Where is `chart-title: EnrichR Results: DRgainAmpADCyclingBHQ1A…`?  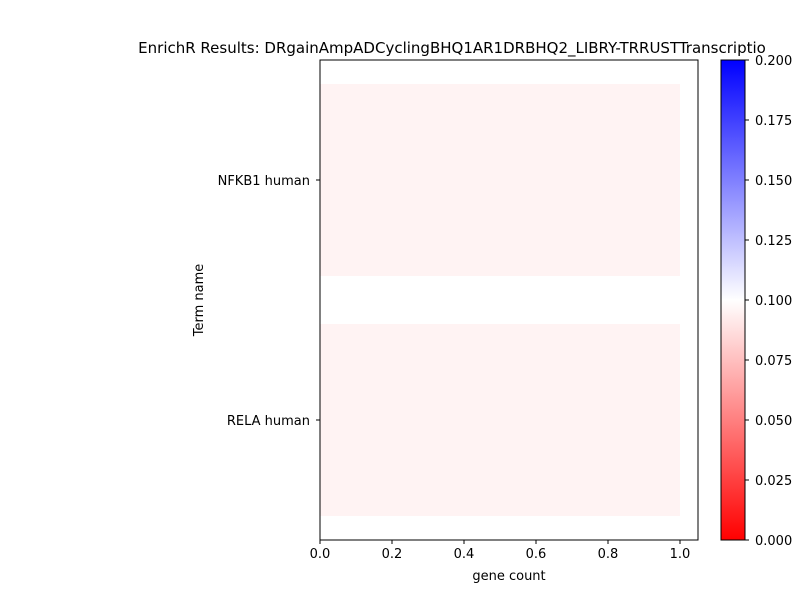 chart-title: EnrichR Results: DRgainAmpADCyclingBHQ1A… is located at coordinates (452, 48).